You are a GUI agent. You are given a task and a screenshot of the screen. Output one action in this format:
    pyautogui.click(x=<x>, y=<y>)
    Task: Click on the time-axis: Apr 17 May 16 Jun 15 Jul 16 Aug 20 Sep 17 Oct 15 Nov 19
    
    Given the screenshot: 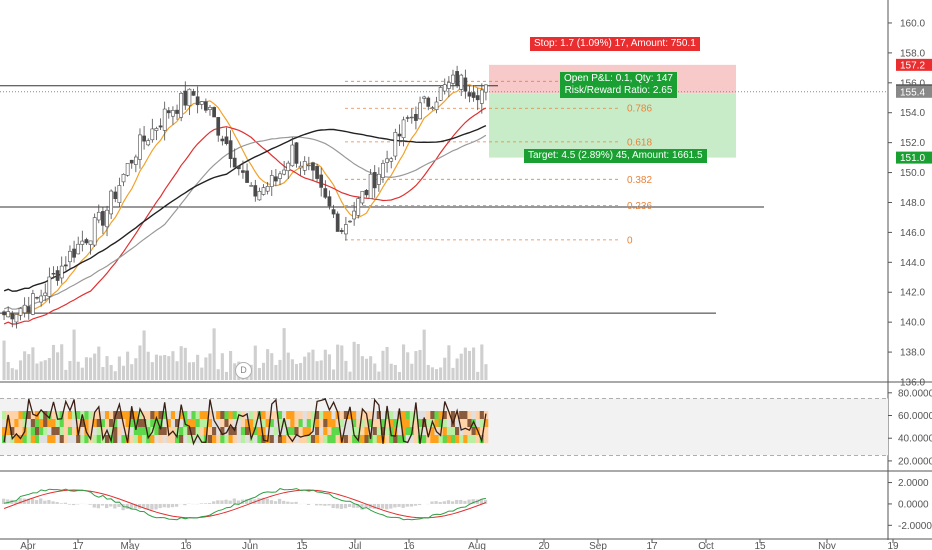 What is the action you would take?
    pyautogui.click(x=459, y=544)
    